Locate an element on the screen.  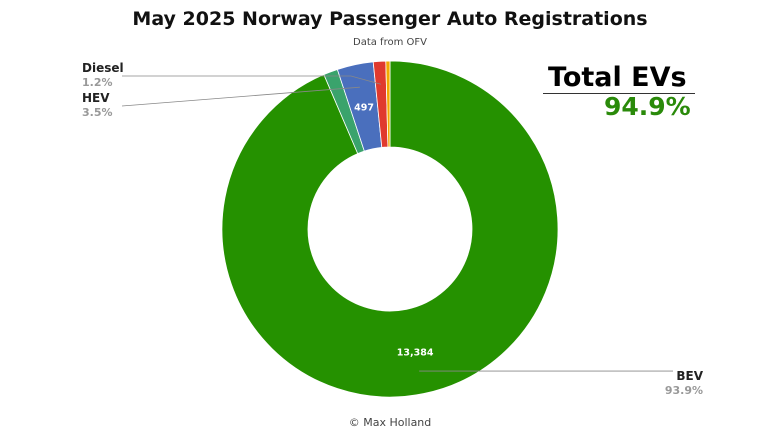
value-label-bev: 13,384 is located at coordinates (415, 352).